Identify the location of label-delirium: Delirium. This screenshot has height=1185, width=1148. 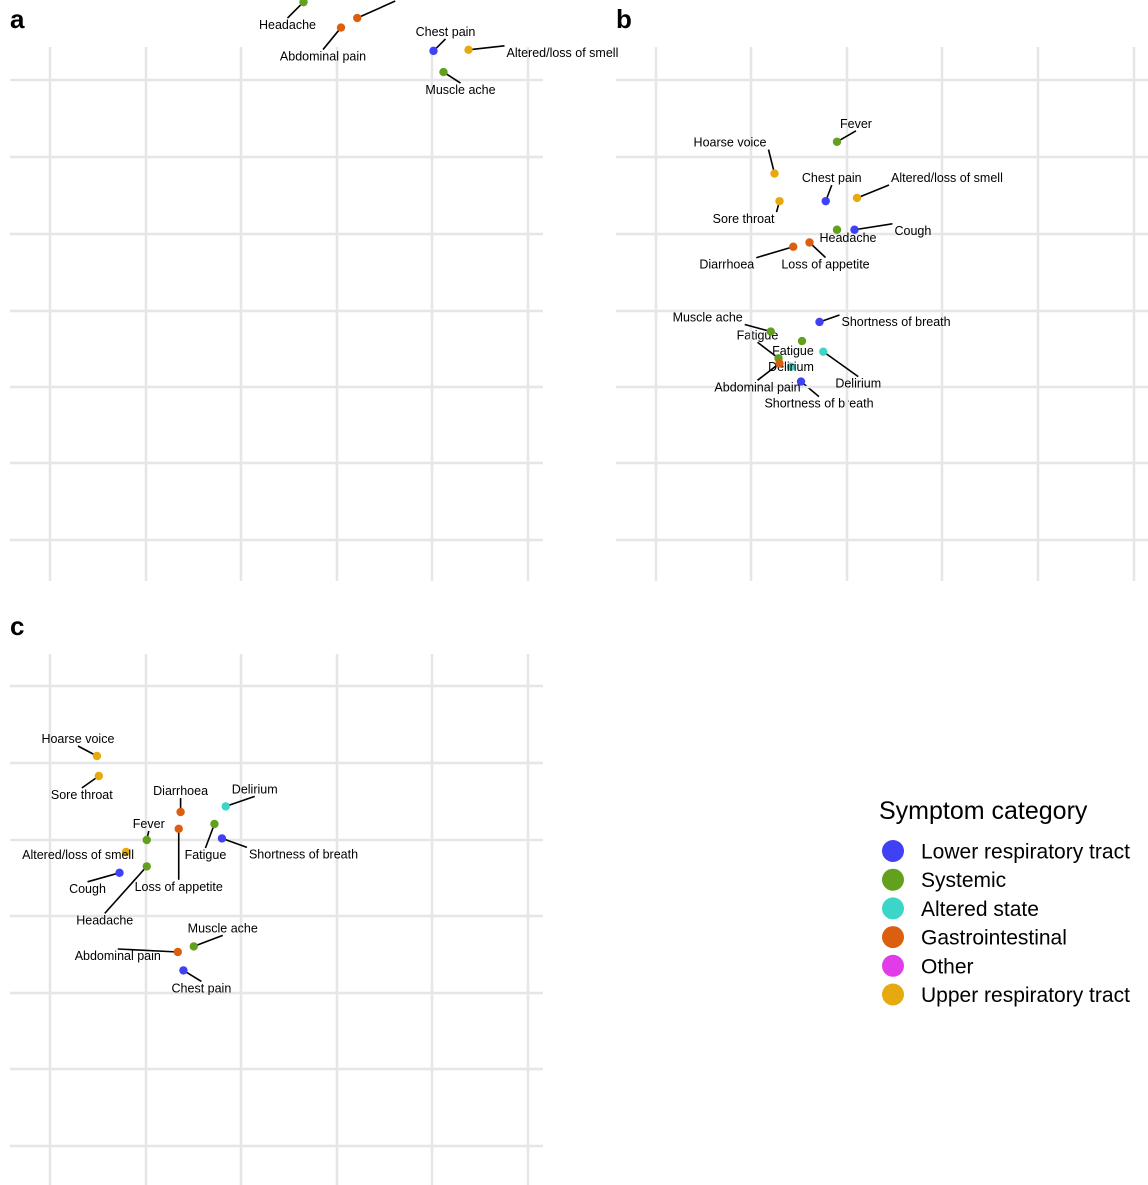
(255, 789).